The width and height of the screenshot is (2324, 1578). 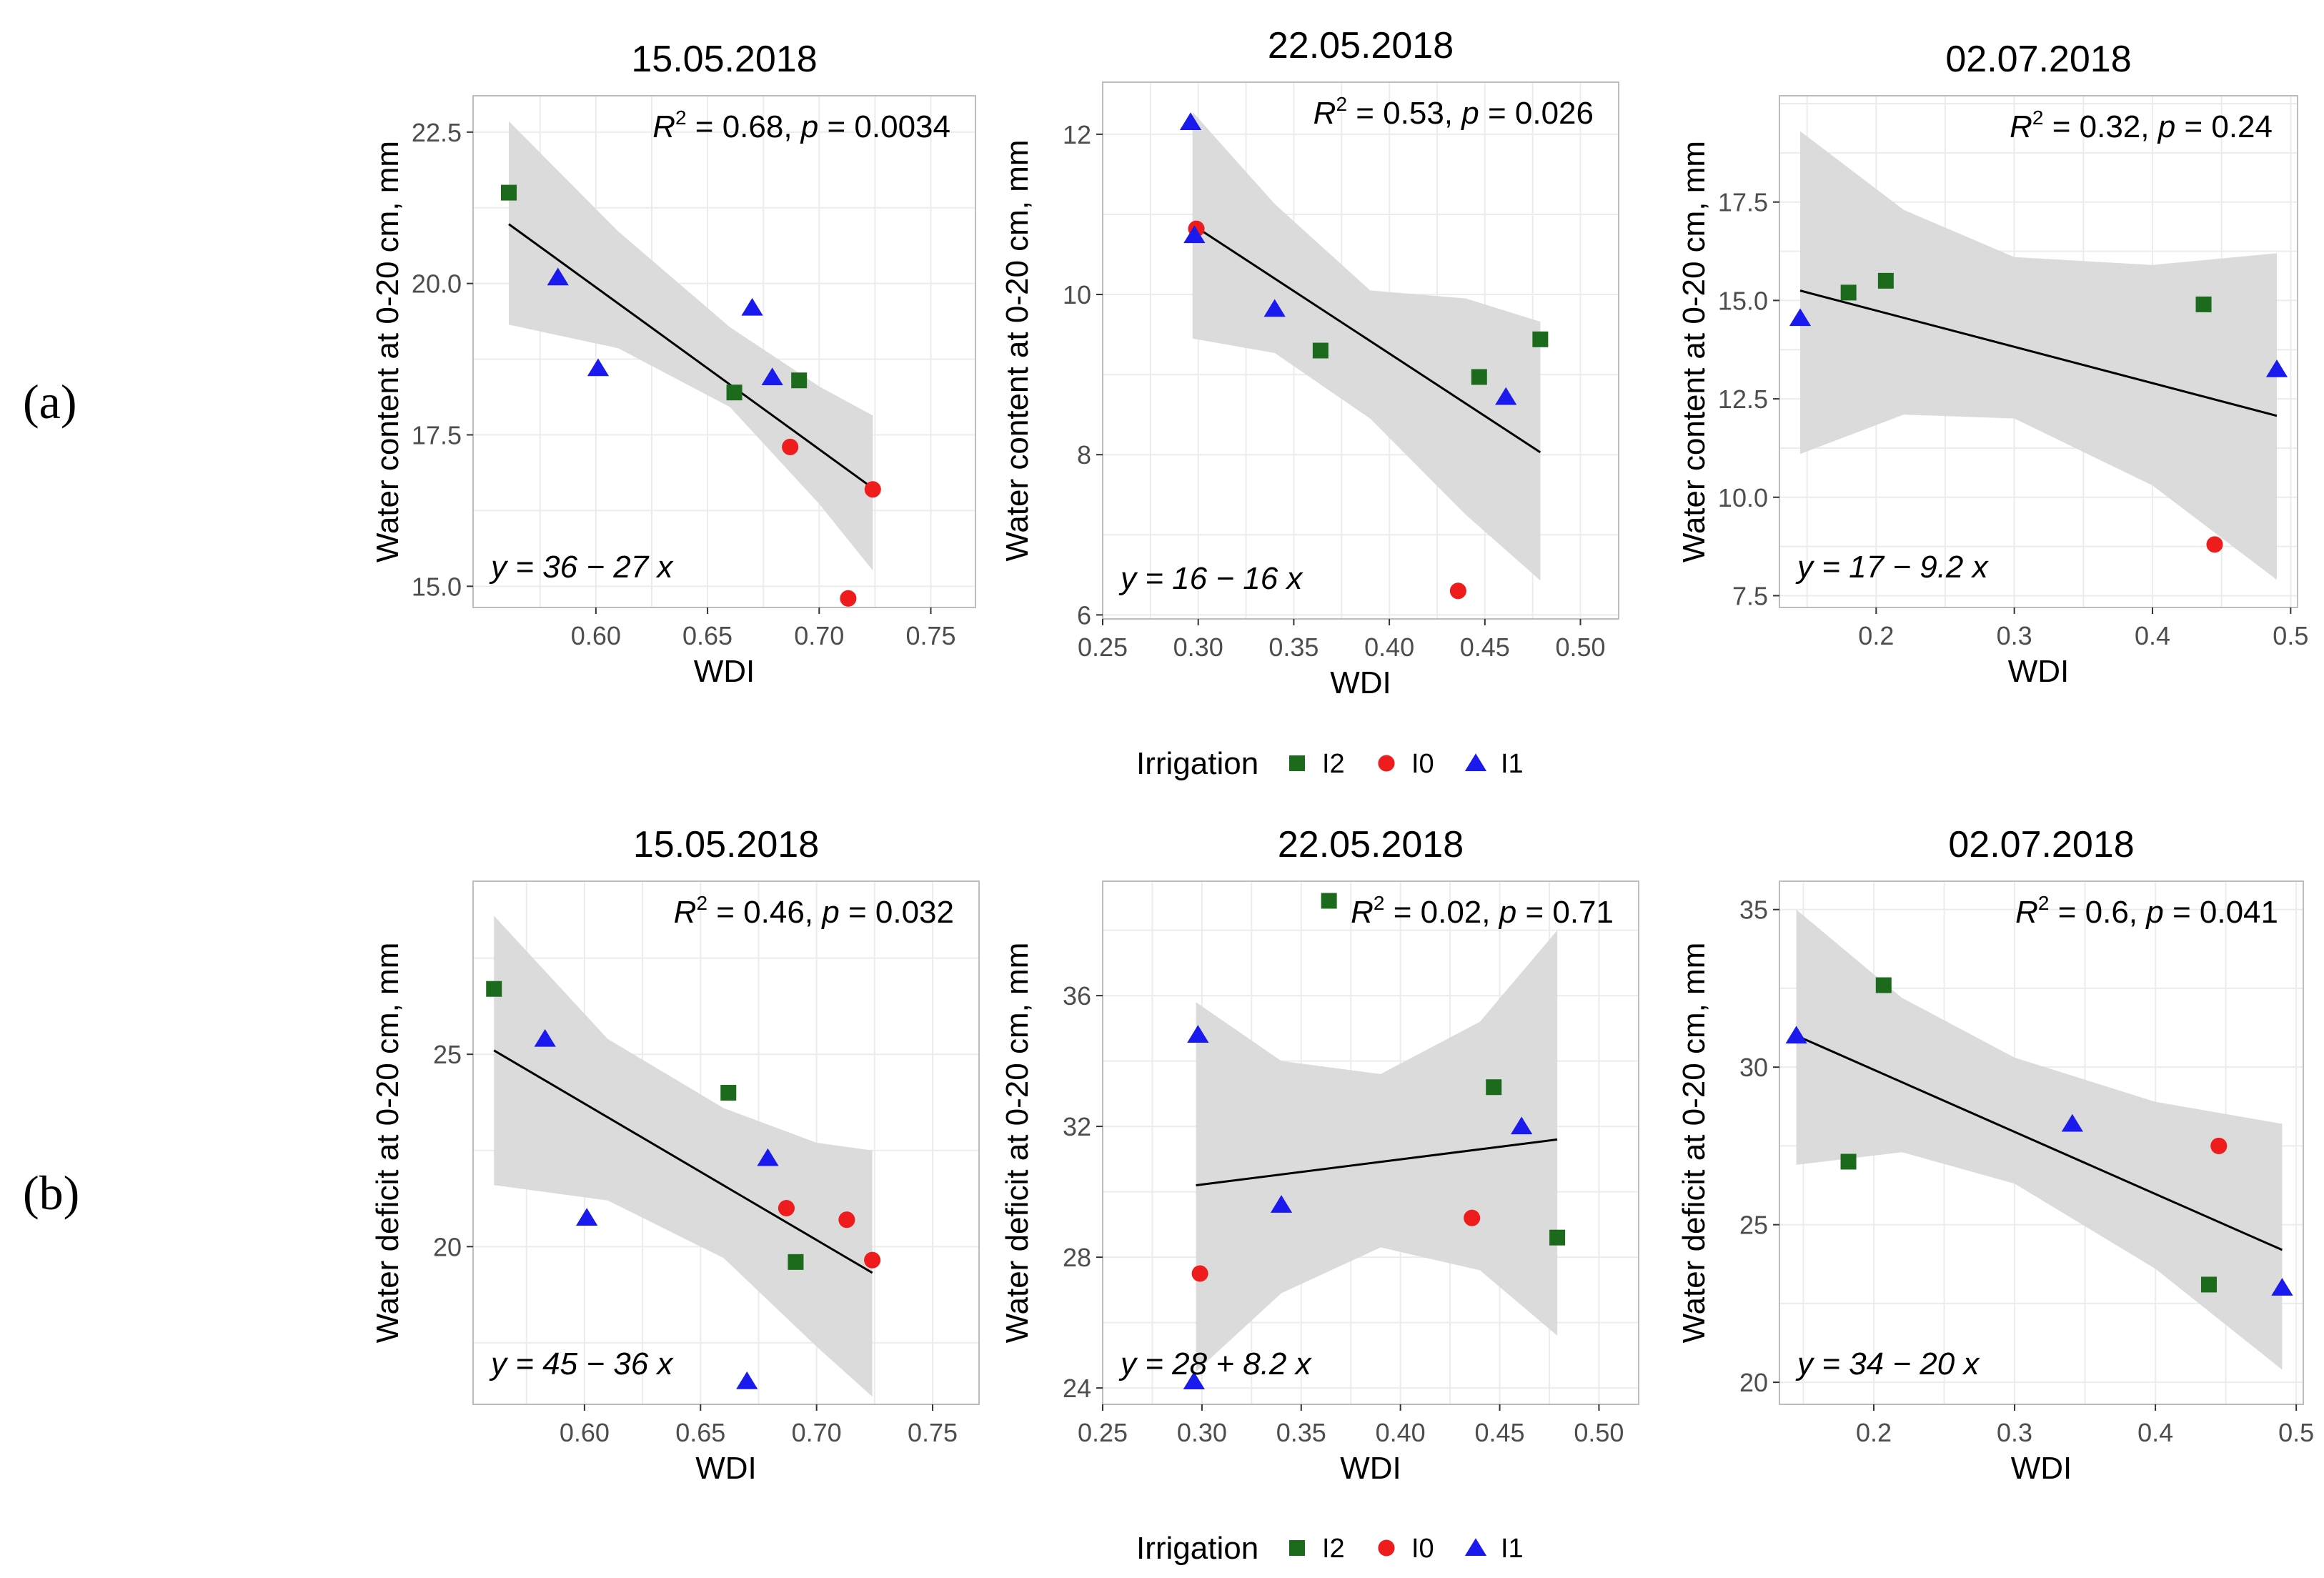 What do you see at coordinates (1389, 647) in the screenshot?
I see `x-tick-label: 0.40` at bounding box center [1389, 647].